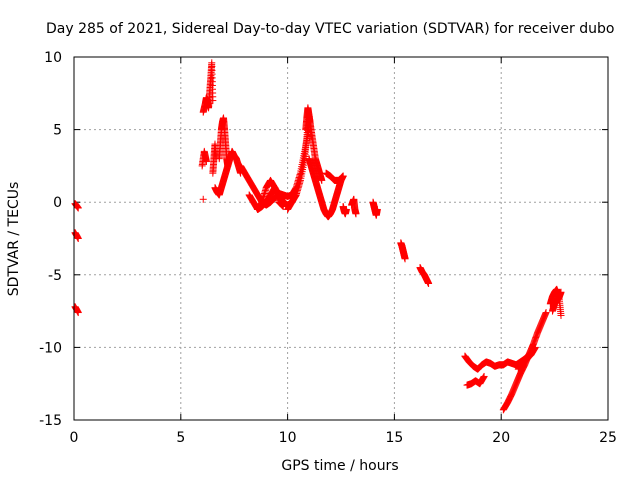 The width and height of the screenshot is (640, 480). What do you see at coordinates (53, 58) in the screenshot?
I see `y-tick-label: 10` at bounding box center [53, 58].